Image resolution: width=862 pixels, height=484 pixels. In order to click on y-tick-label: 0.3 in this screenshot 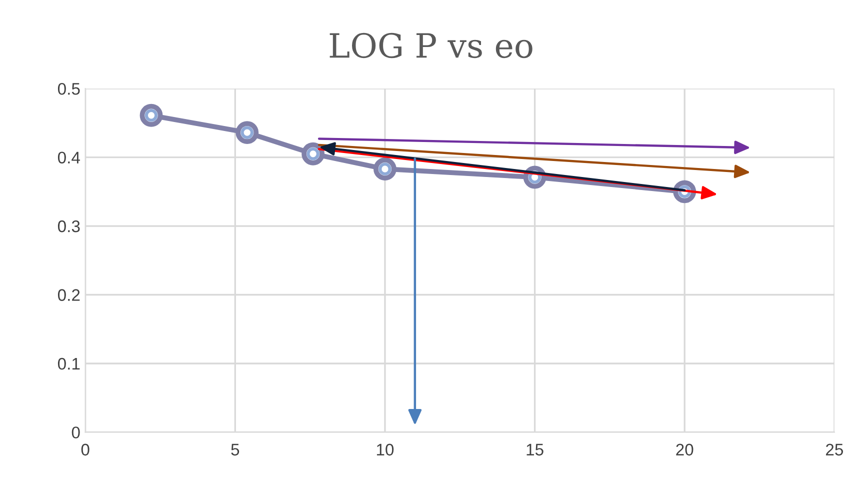, I will do `click(69, 226)`.